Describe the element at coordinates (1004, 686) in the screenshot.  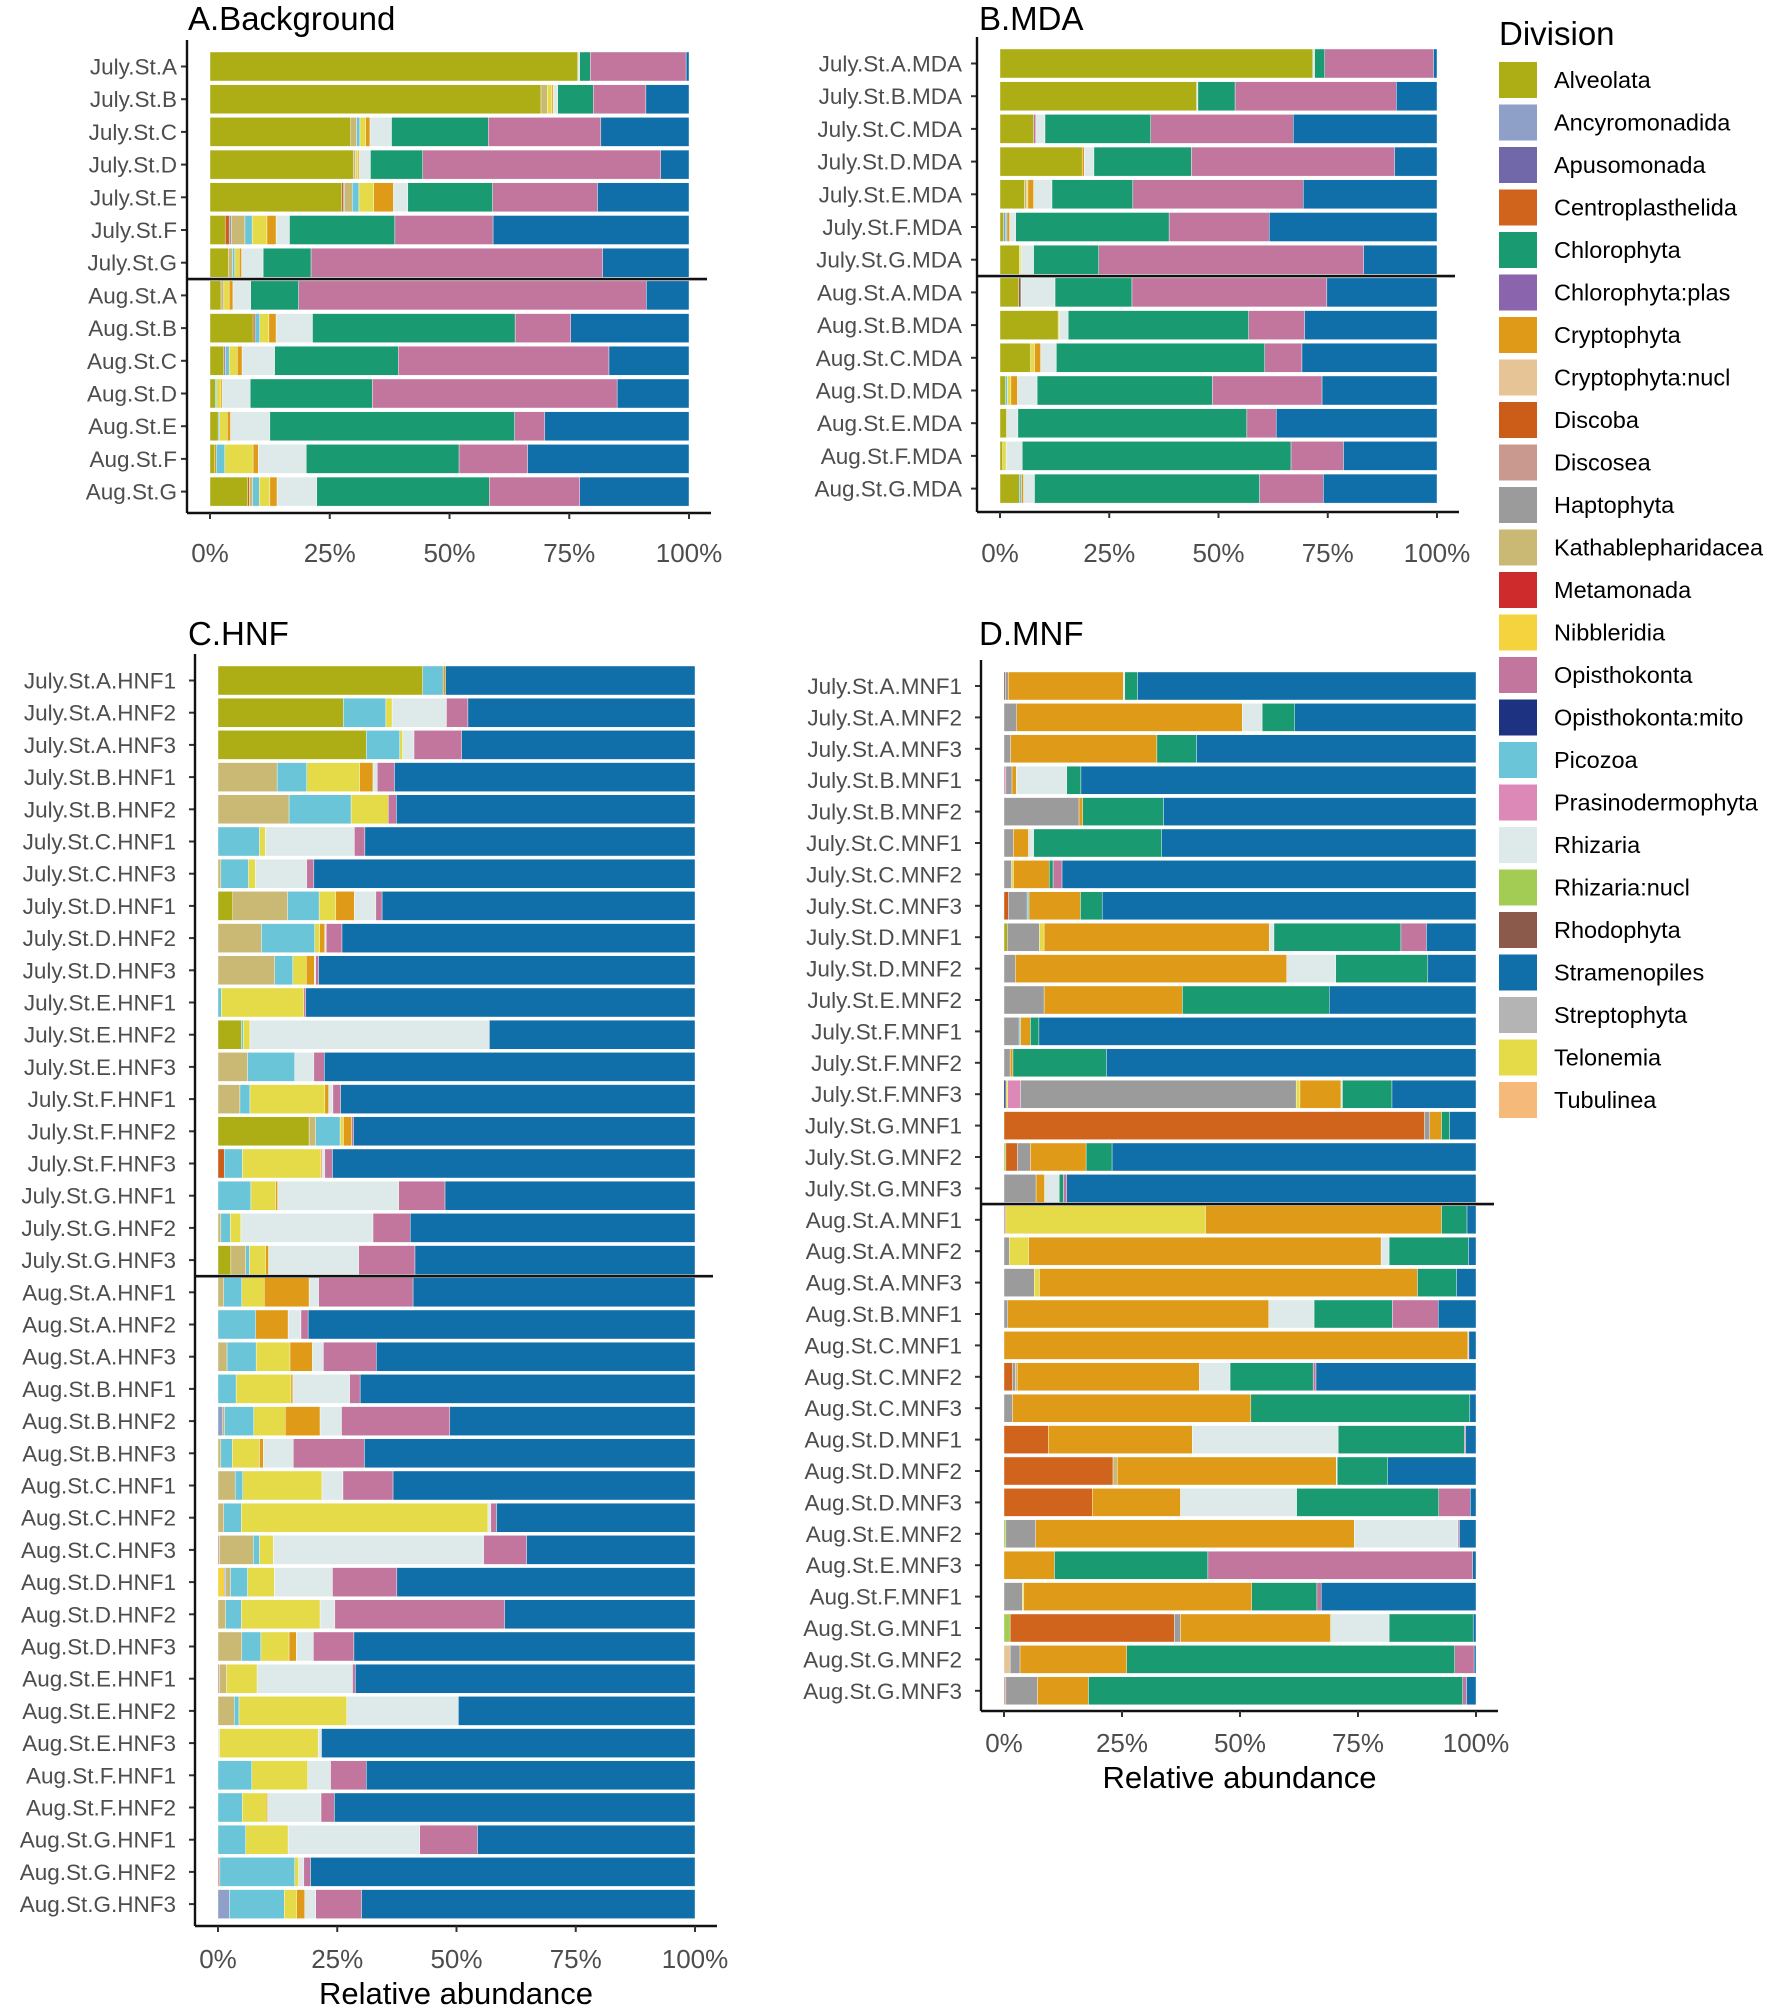
I see `bar-segment-rhodophyta` at that location.